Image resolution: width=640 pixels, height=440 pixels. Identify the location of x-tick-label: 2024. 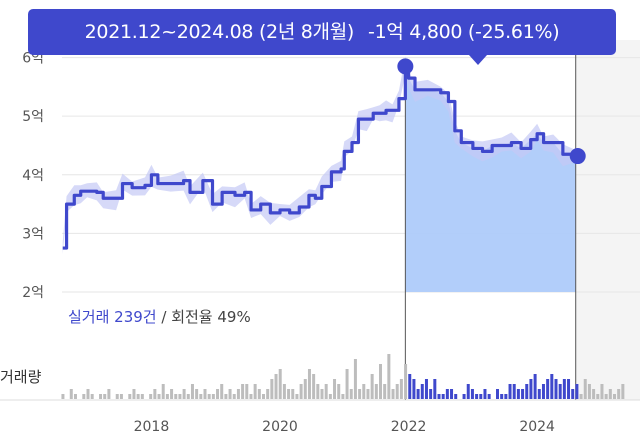
(537, 427).